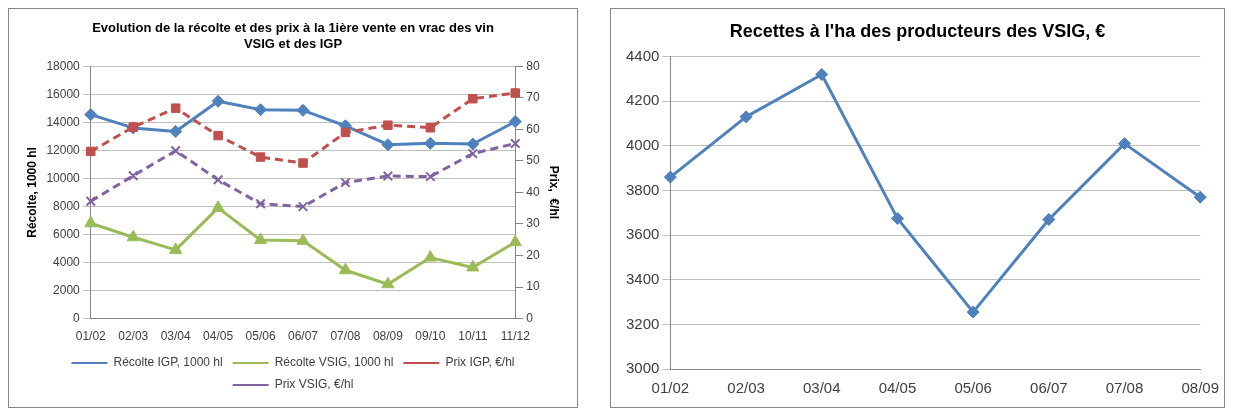 Image resolution: width=1235 pixels, height=410 pixels. What do you see at coordinates (533, 65) in the screenshot?
I see `y2-tick-label: 80` at bounding box center [533, 65].